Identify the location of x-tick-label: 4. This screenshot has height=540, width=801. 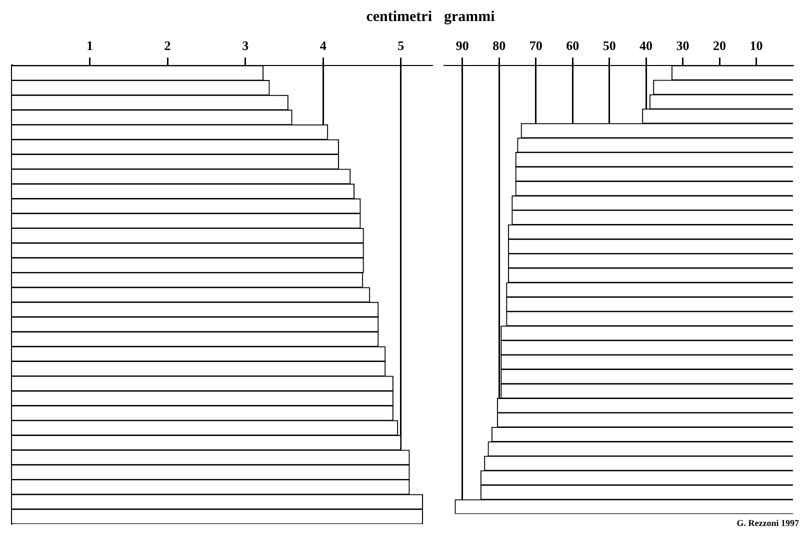
(323, 46).